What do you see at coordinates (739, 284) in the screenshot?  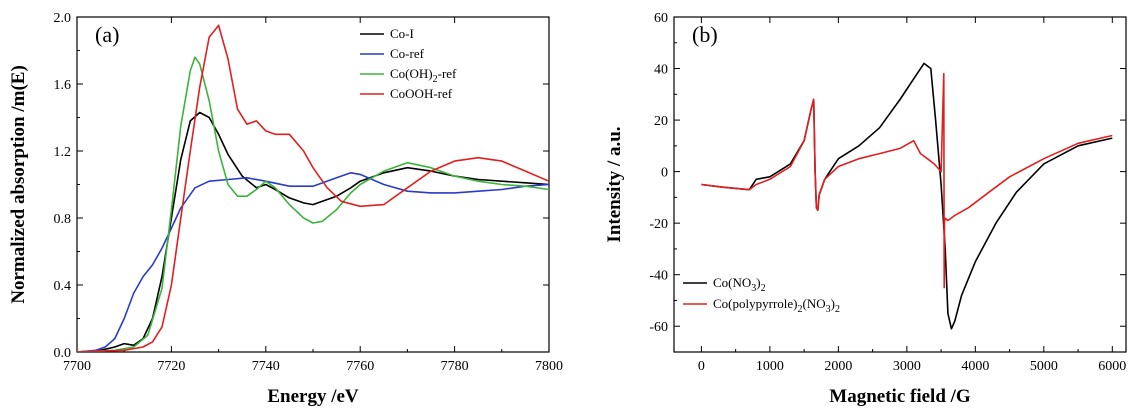 I see `legend-entry: Co(NO3)2` at bounding box center [739, 284].